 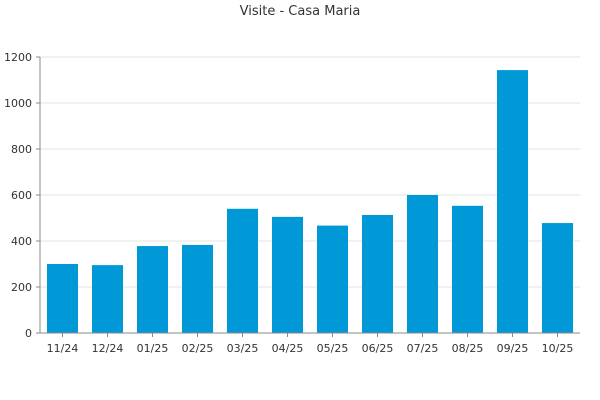 What do you see at coordinates (468, 348) in the screenshot?
I see `x-tick-label: 08/25` at bounding box center [468, 348].